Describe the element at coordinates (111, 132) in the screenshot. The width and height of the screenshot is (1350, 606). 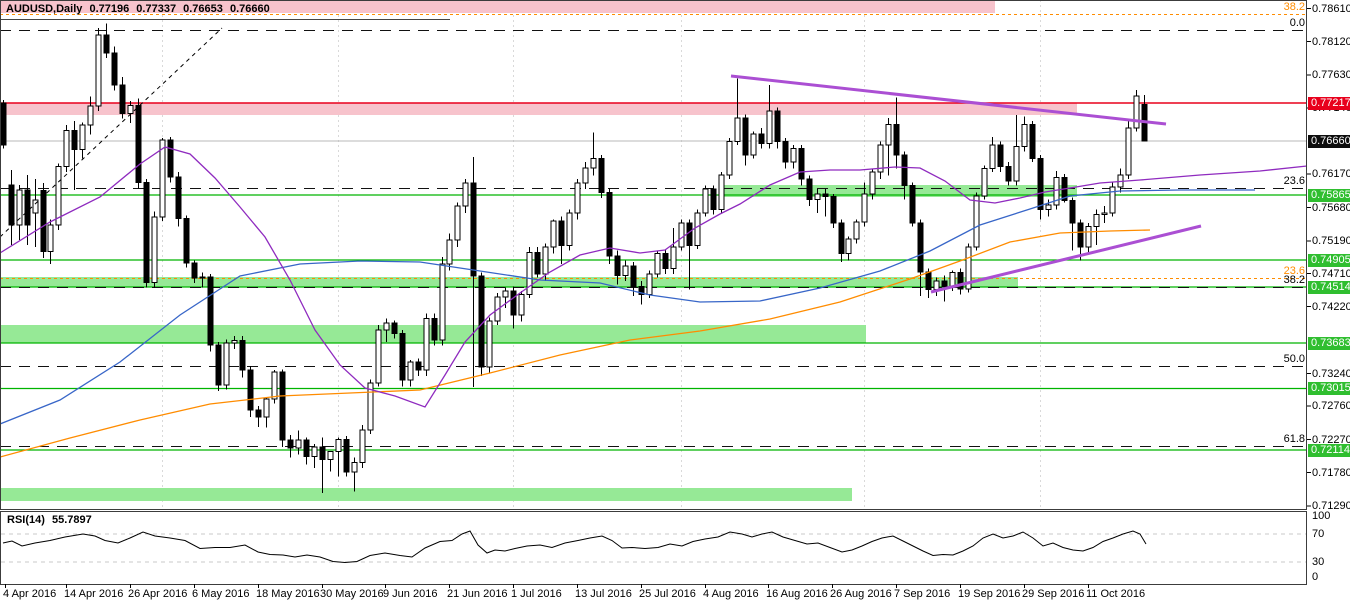
I see `fib-diagonal-dashed` at that location.